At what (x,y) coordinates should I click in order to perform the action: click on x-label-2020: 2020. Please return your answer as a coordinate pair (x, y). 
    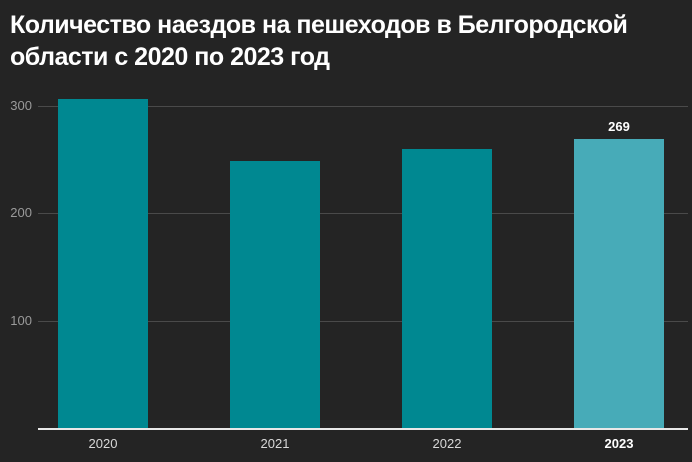
    Looking at the image, I should click on (103, 443).